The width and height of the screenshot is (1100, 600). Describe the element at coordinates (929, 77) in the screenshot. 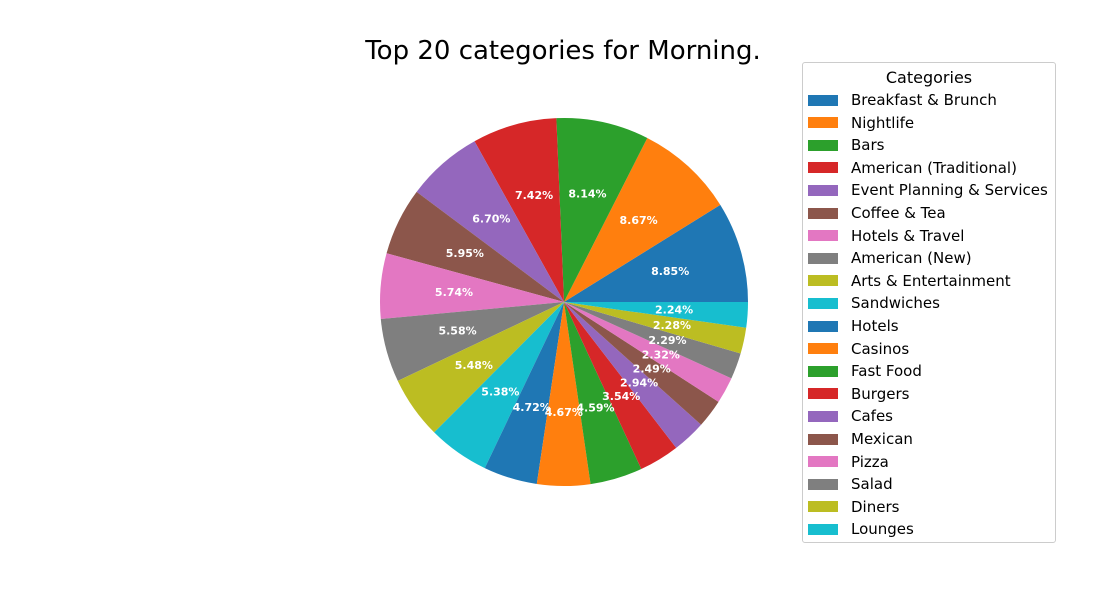

I see `legend-title: Categories` at that location.